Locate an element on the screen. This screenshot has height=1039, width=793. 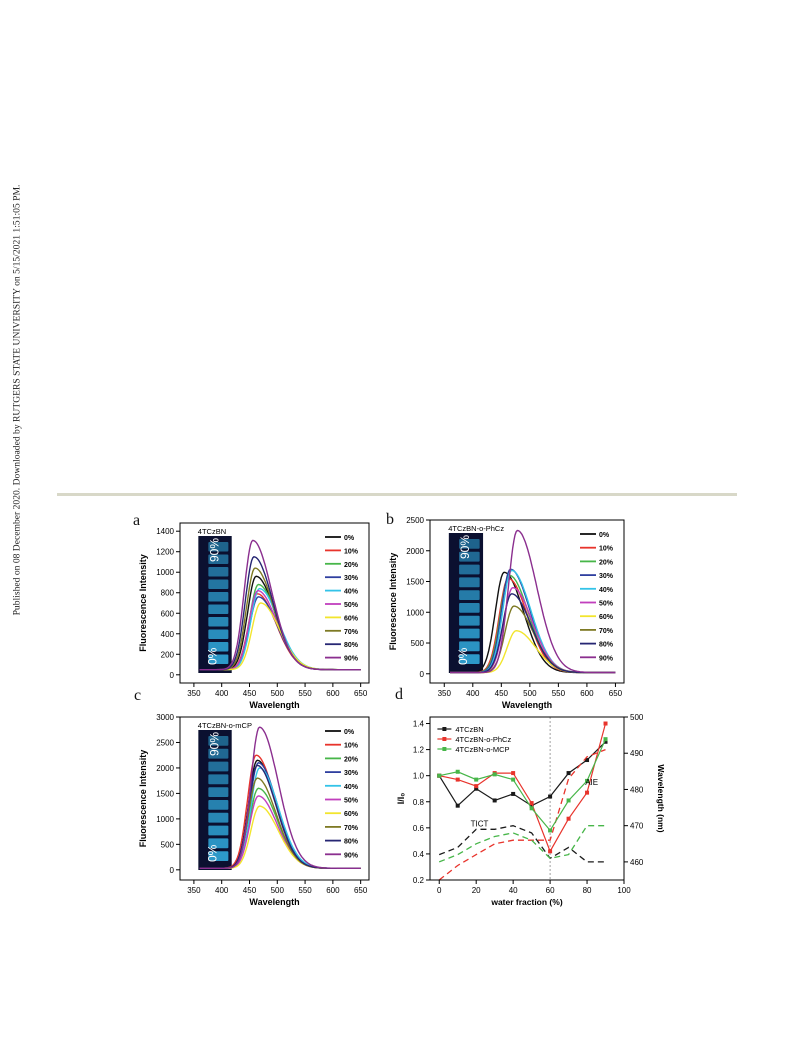
x-tick-label: 600 is located at coordinates (333, 693).